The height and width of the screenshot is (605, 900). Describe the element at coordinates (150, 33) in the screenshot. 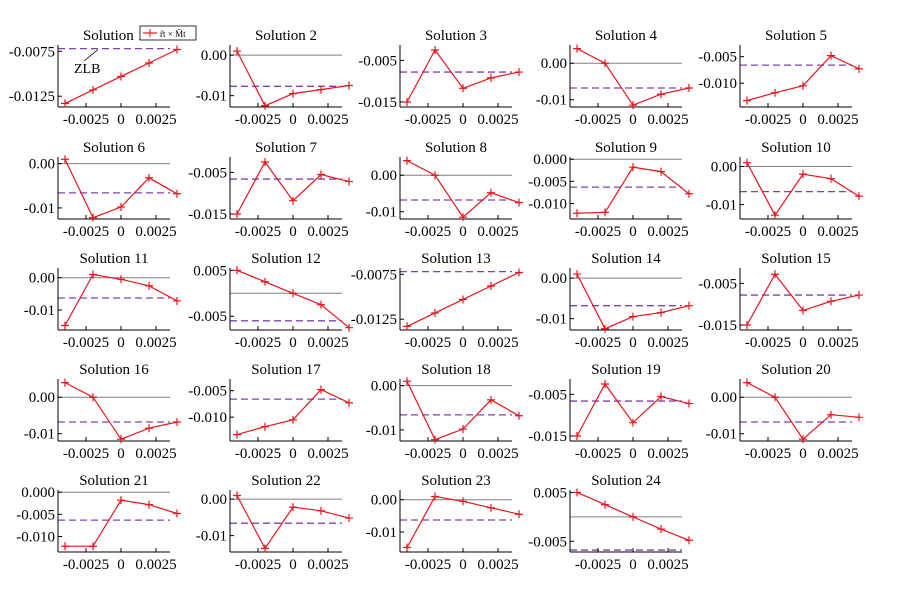

I see `legend-marker` at that location.